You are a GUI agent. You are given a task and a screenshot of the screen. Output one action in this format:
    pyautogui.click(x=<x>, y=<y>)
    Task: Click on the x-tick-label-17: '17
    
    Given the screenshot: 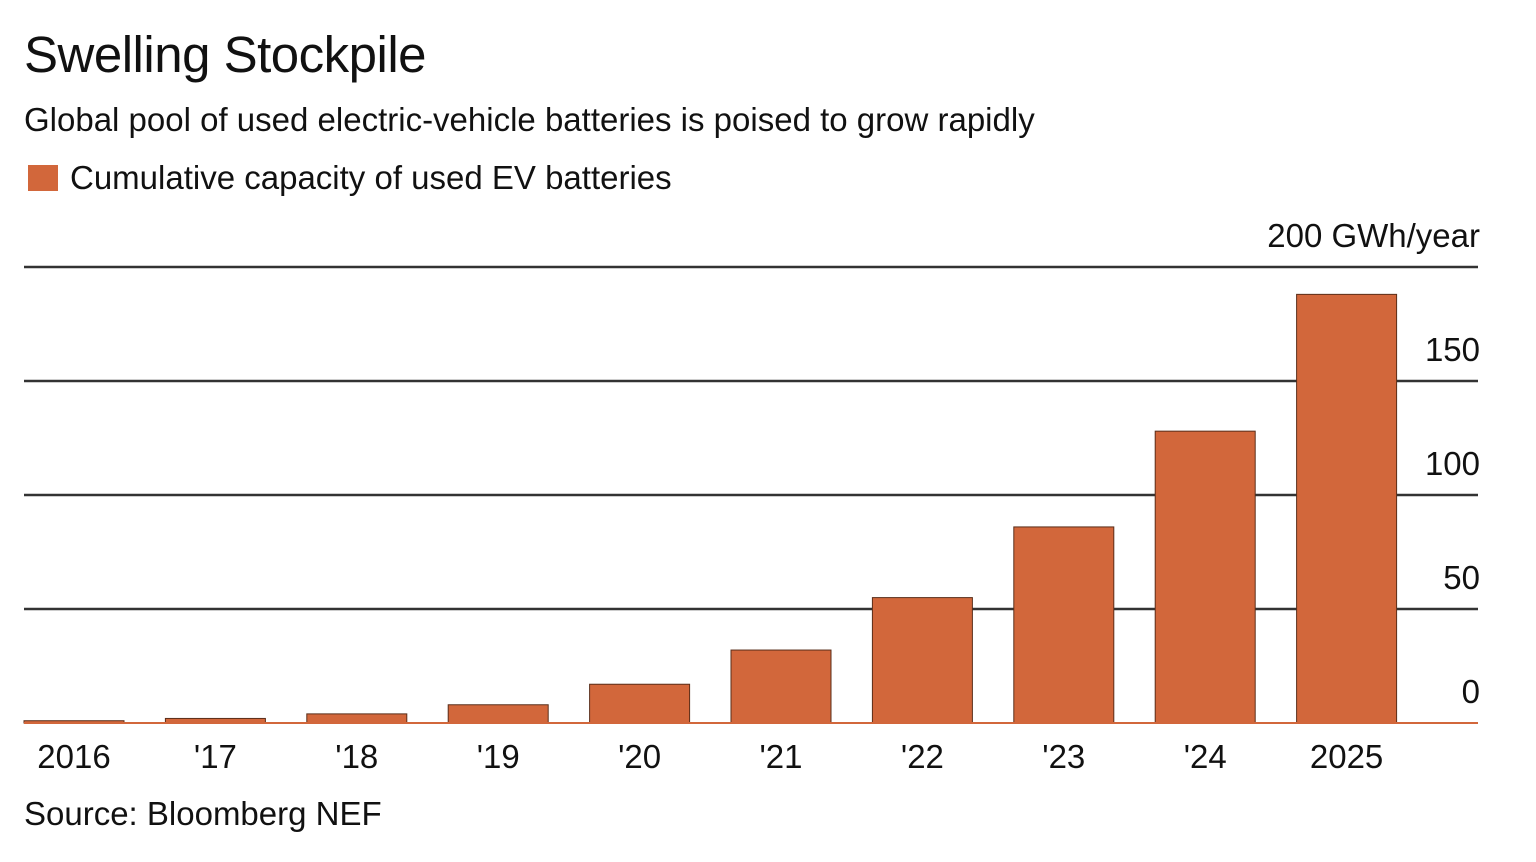 What is the action you would take?
    pyautogui.click(x=215, y=756)
    